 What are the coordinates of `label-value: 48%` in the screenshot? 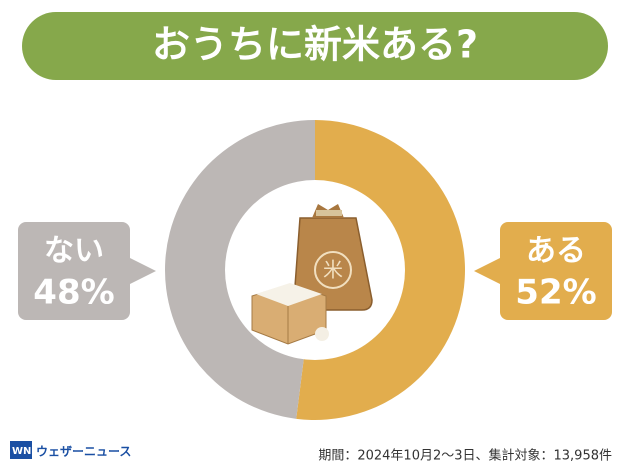 It's located at (73, 293).